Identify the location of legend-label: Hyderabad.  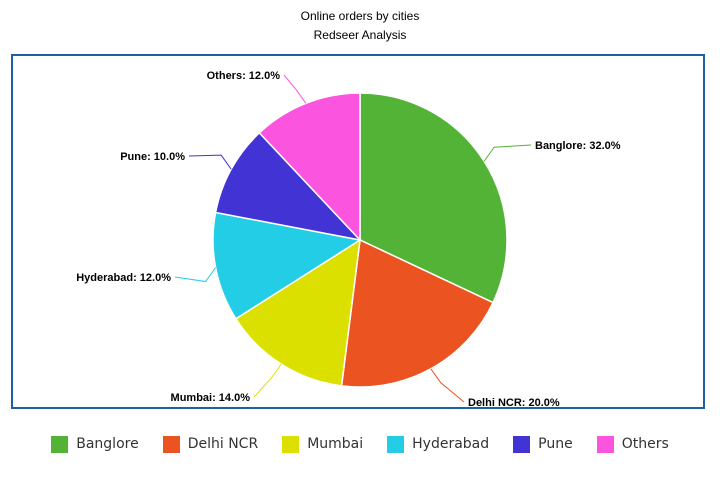
(451, 444).